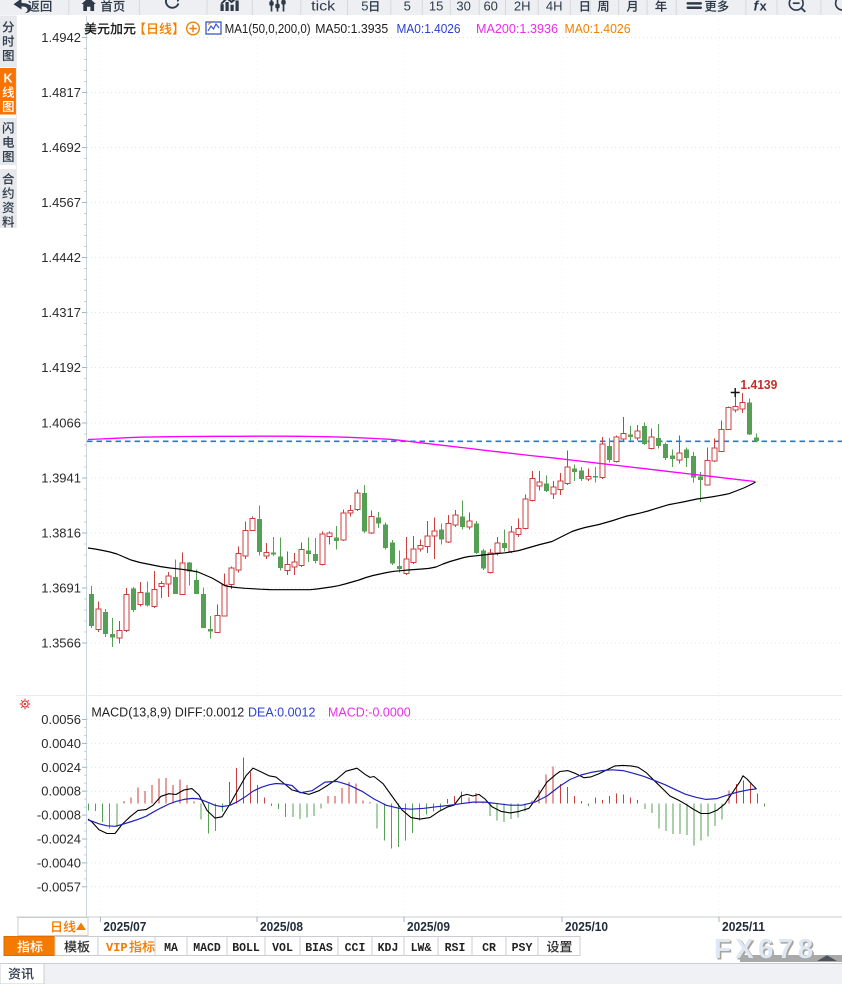 The height and width of the screenshot is (989, 842). I want to click on svg-text: 1.4066, so click(61, 423).